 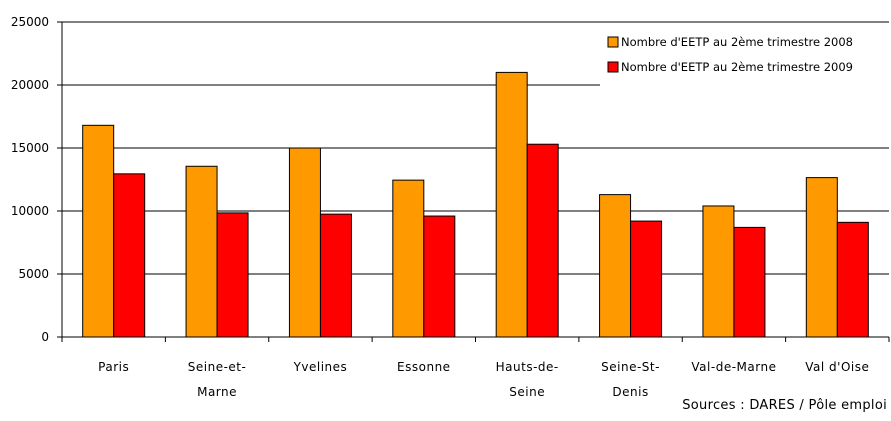 What do you see at coordinates (837, 367) in the screenshot?
I see `x-category-label: Val d'Oise` at bounding box center [837, 367].